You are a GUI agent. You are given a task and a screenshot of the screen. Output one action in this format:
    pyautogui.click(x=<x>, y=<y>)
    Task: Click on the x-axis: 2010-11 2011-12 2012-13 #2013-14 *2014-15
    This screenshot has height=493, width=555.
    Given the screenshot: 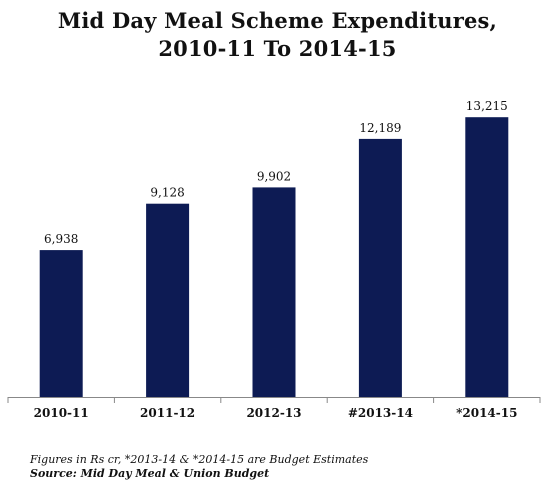 What is the action you would take?
    pyautogui.click(x=274, y=408)
    